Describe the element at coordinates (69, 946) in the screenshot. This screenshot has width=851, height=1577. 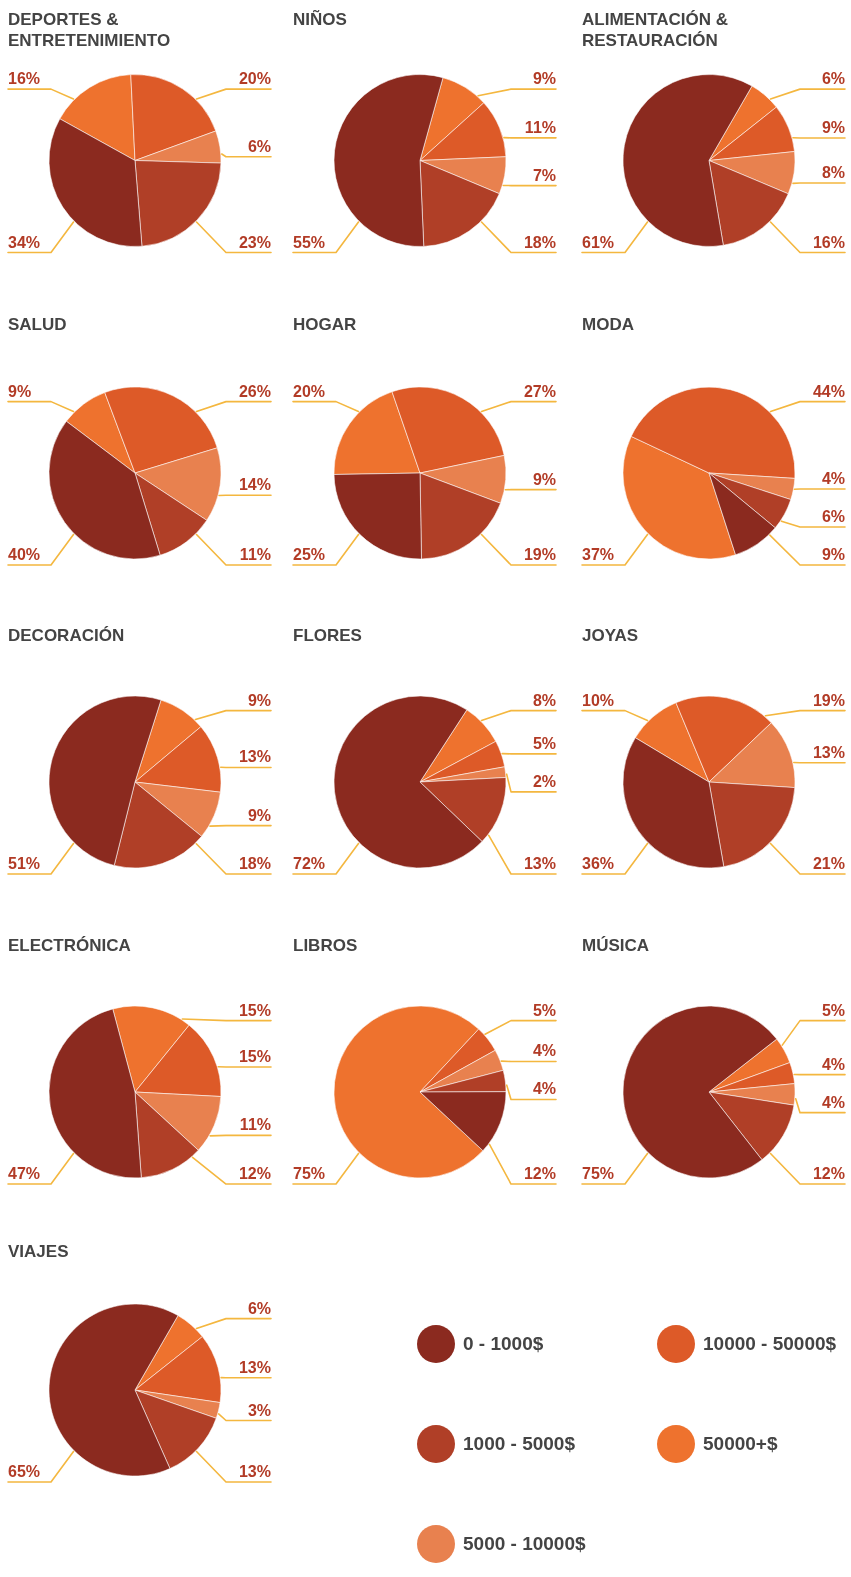
I see `slice-label: ELECTRÓNICA` at that location.